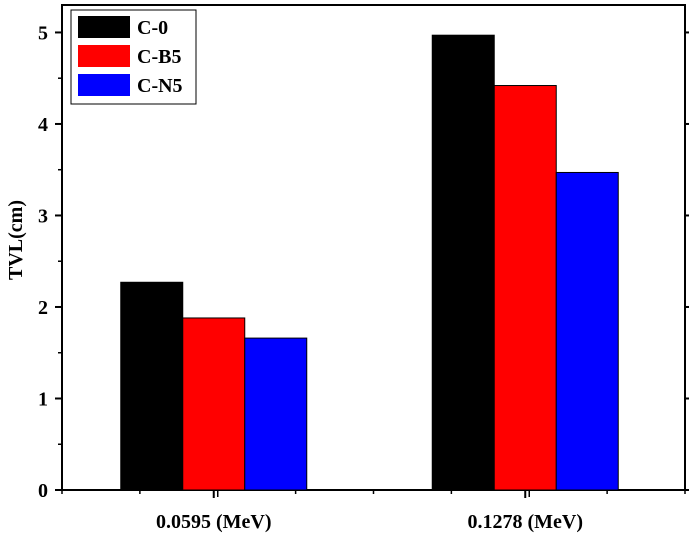 The width and height of the screenshot is (696, 534). I want to click on y-tick-label: 2, so click(43, 308).